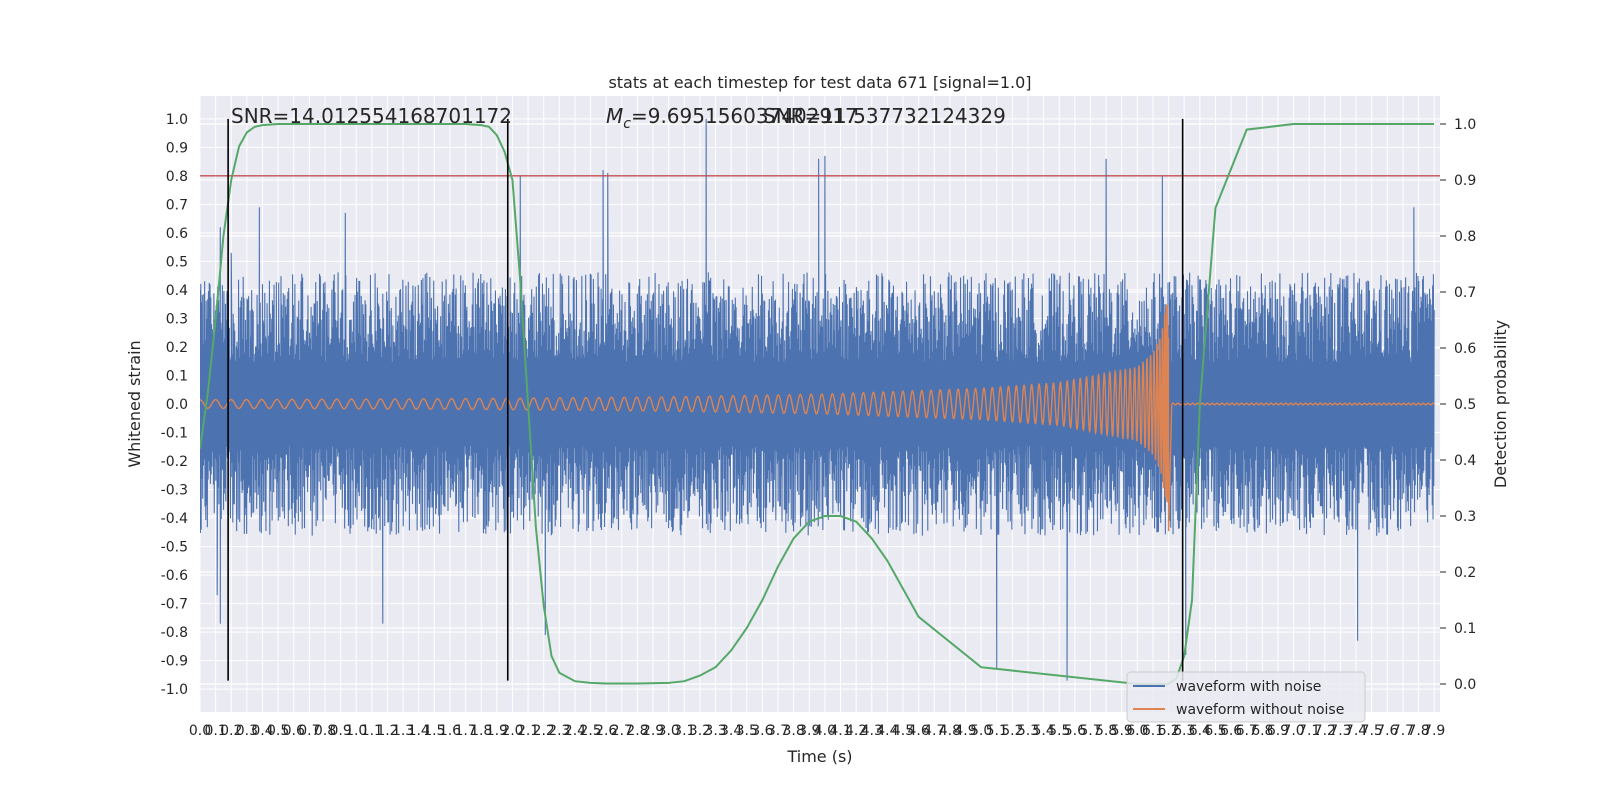 Image resolution: width=1600 pixels, height=800 pixels. I want to click on x-tick-label: 1.1, so click(372, 731).